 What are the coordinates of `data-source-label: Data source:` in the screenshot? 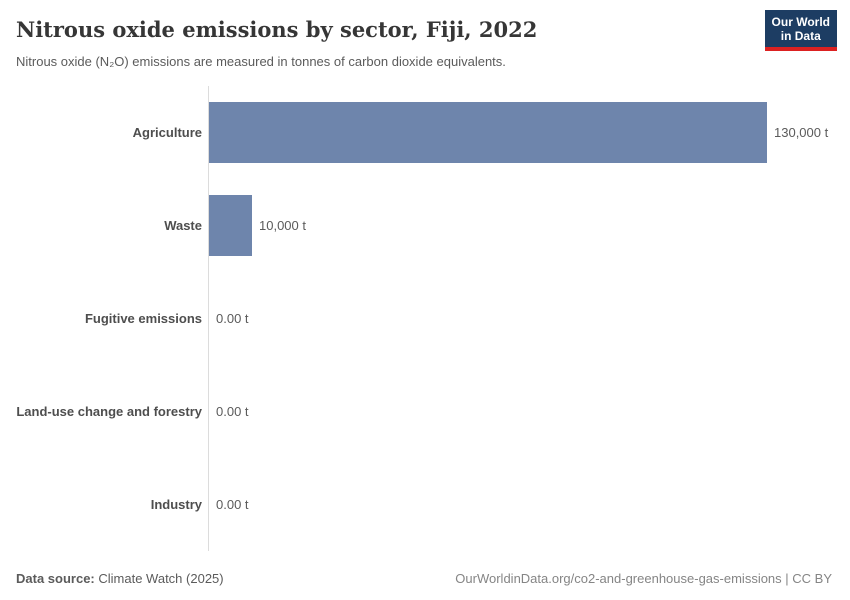 It's located at (55, 578).